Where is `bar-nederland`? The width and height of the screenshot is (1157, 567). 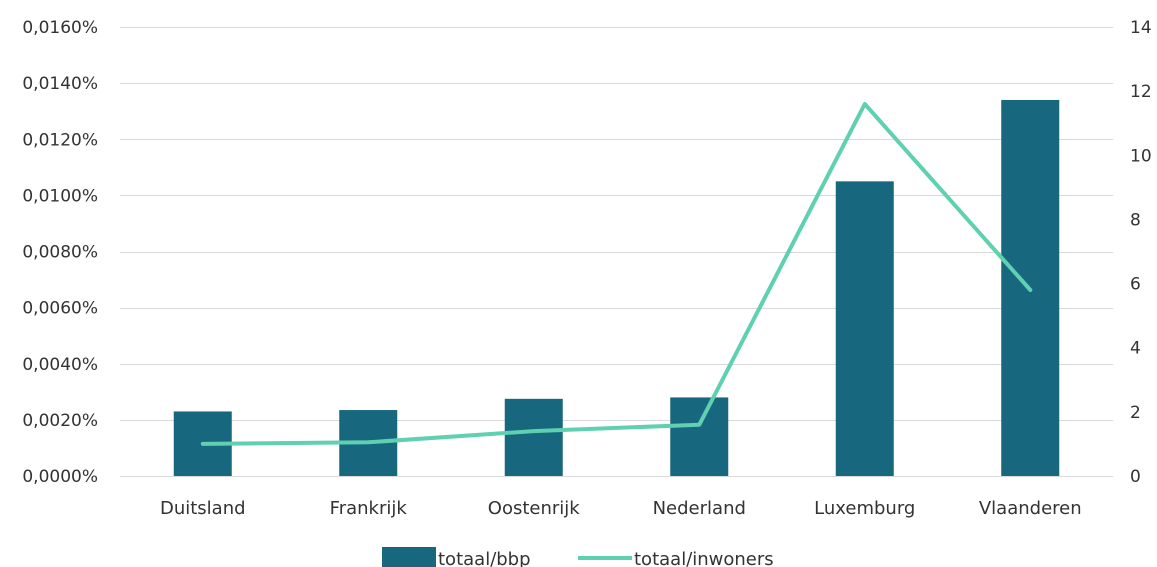 bar-nederland is located at coordinates (699, 436).